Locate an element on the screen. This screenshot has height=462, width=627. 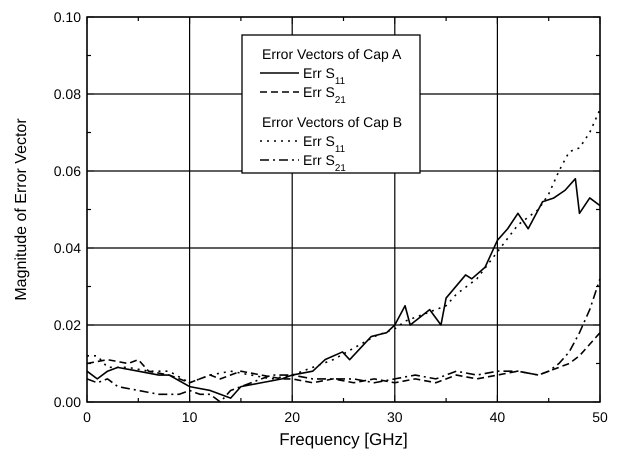
y-axis-title: Magnitude of Error Vector is located at coordinates (21, 209).